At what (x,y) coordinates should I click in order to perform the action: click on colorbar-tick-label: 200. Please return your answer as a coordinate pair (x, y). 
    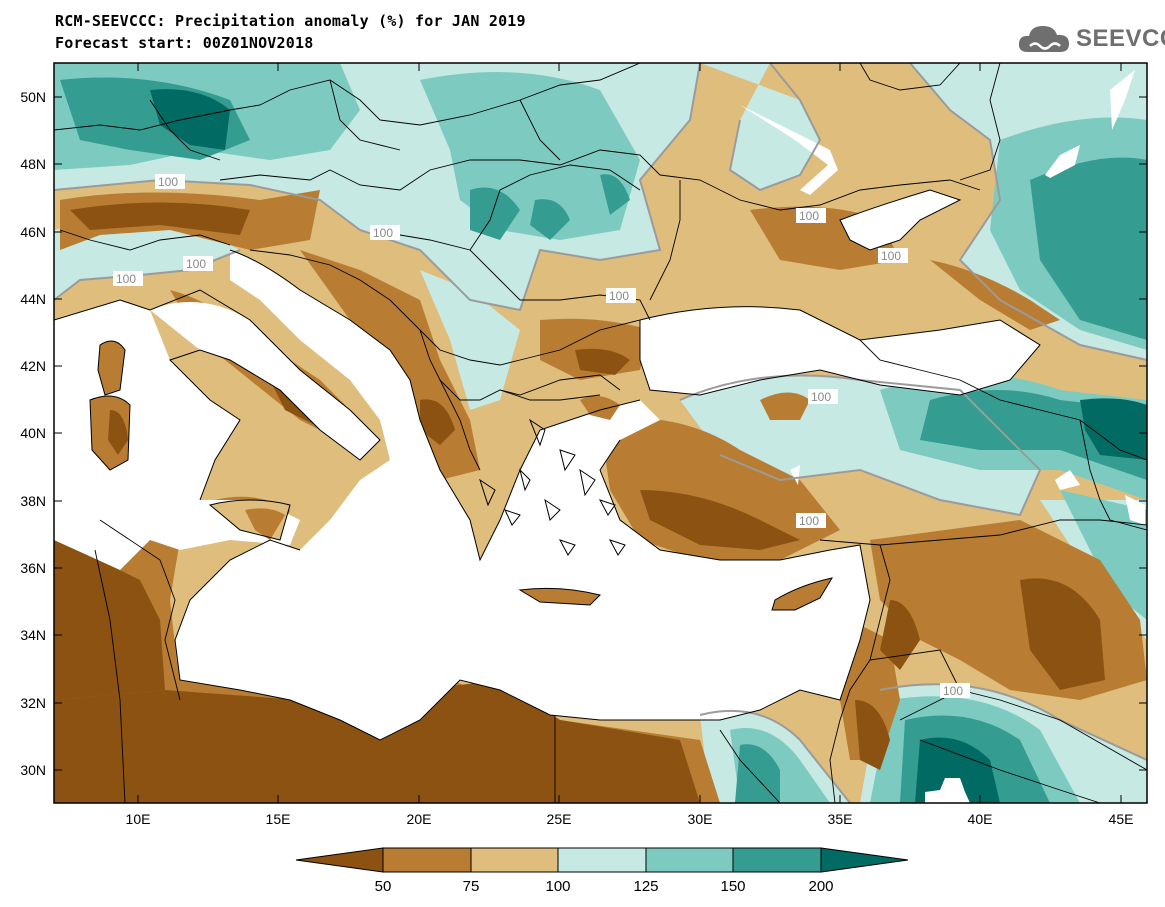
    Looking at the image, I should click on (820, 886).